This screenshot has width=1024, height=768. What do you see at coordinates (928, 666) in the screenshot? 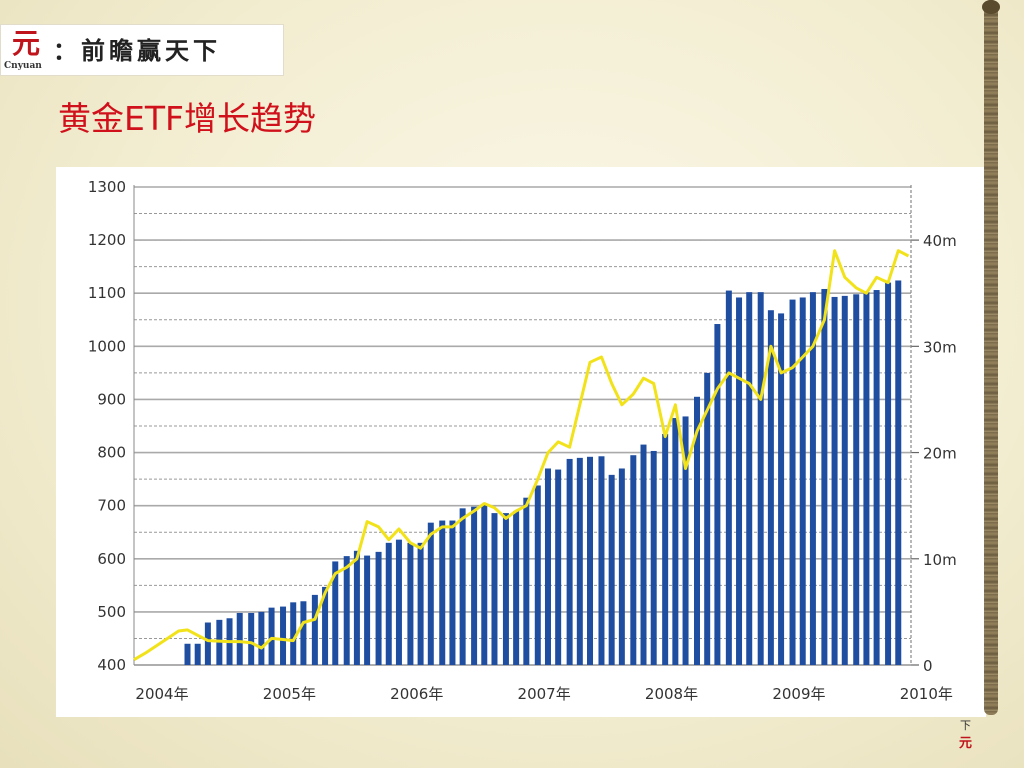
I see `y2-tick-label: 0` at bounding box center [928, 666].